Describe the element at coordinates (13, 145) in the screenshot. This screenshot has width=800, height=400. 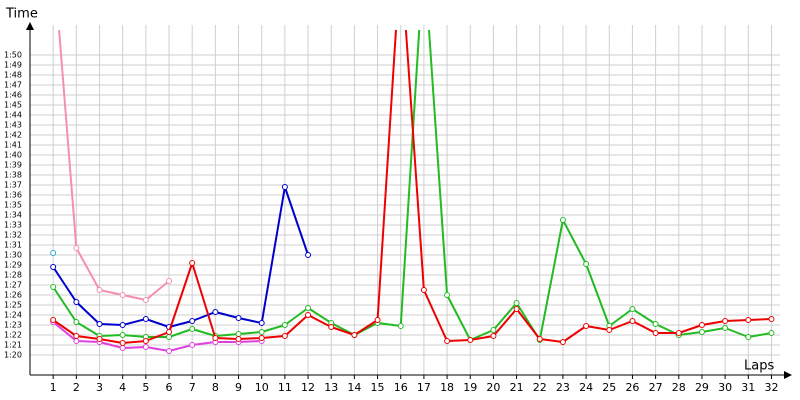
I see `y-tick-label: 1:41` at that location.